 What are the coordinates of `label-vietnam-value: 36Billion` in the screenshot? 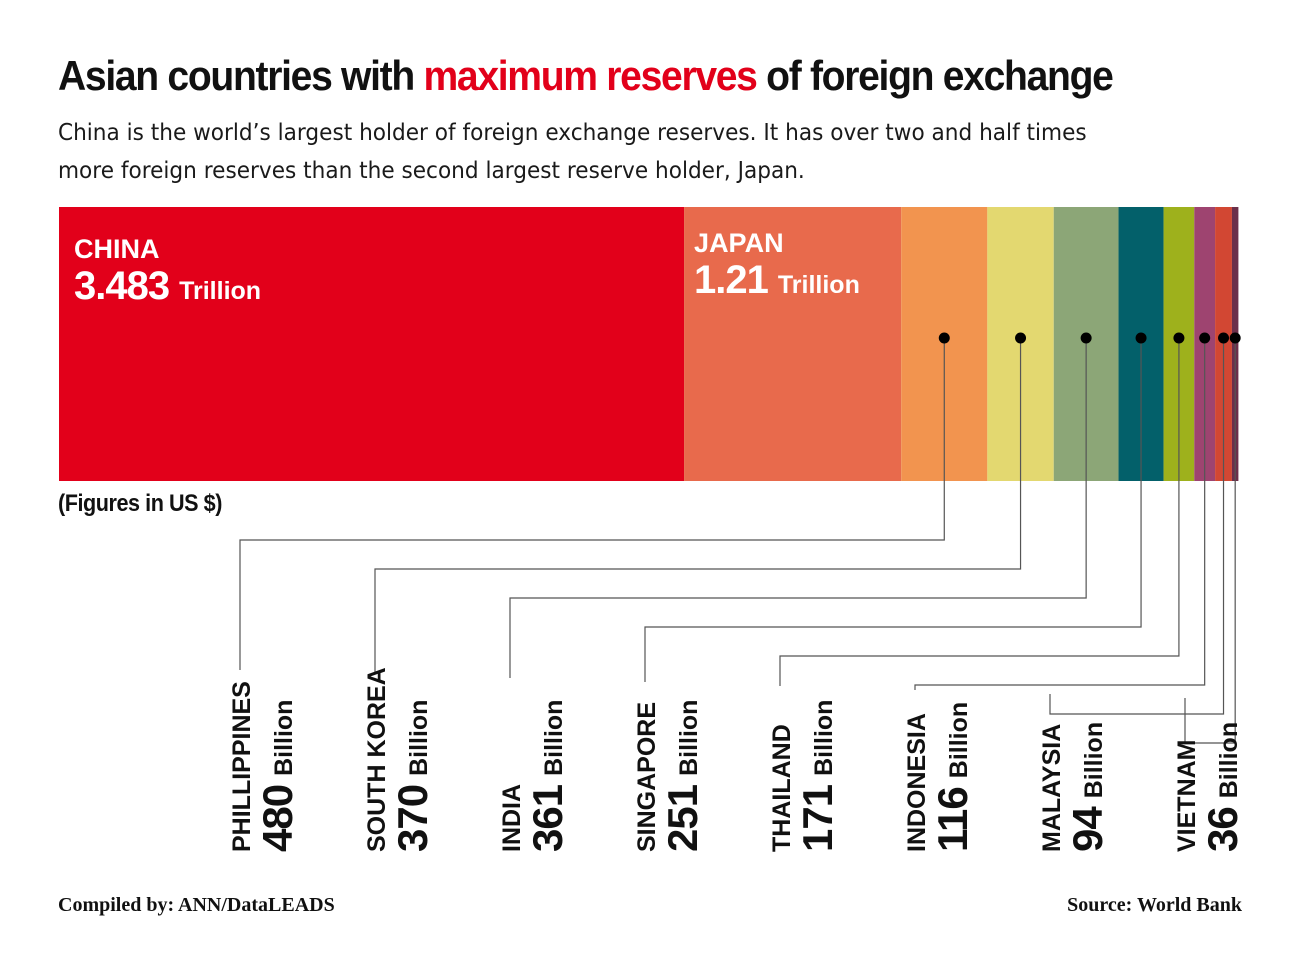 It's located at (1222, 787).